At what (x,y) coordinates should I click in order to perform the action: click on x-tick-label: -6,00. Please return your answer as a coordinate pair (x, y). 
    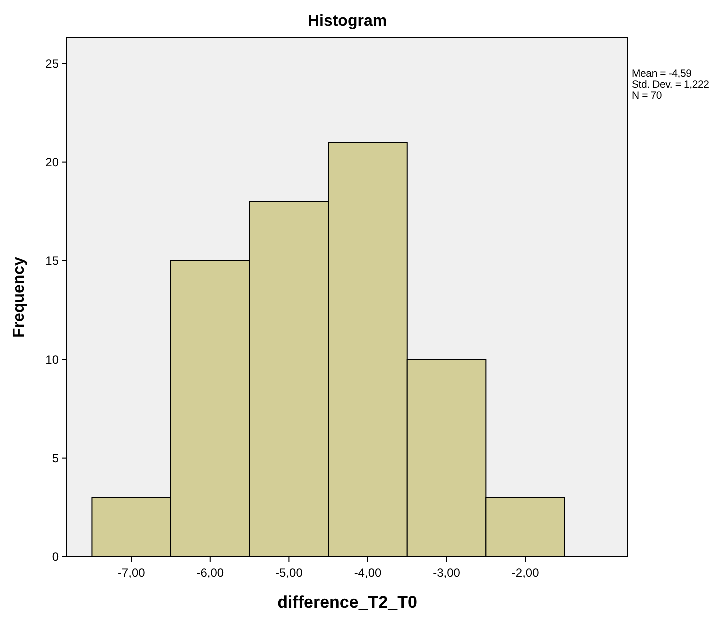
    Looking at the image, I should click on (210, 573).